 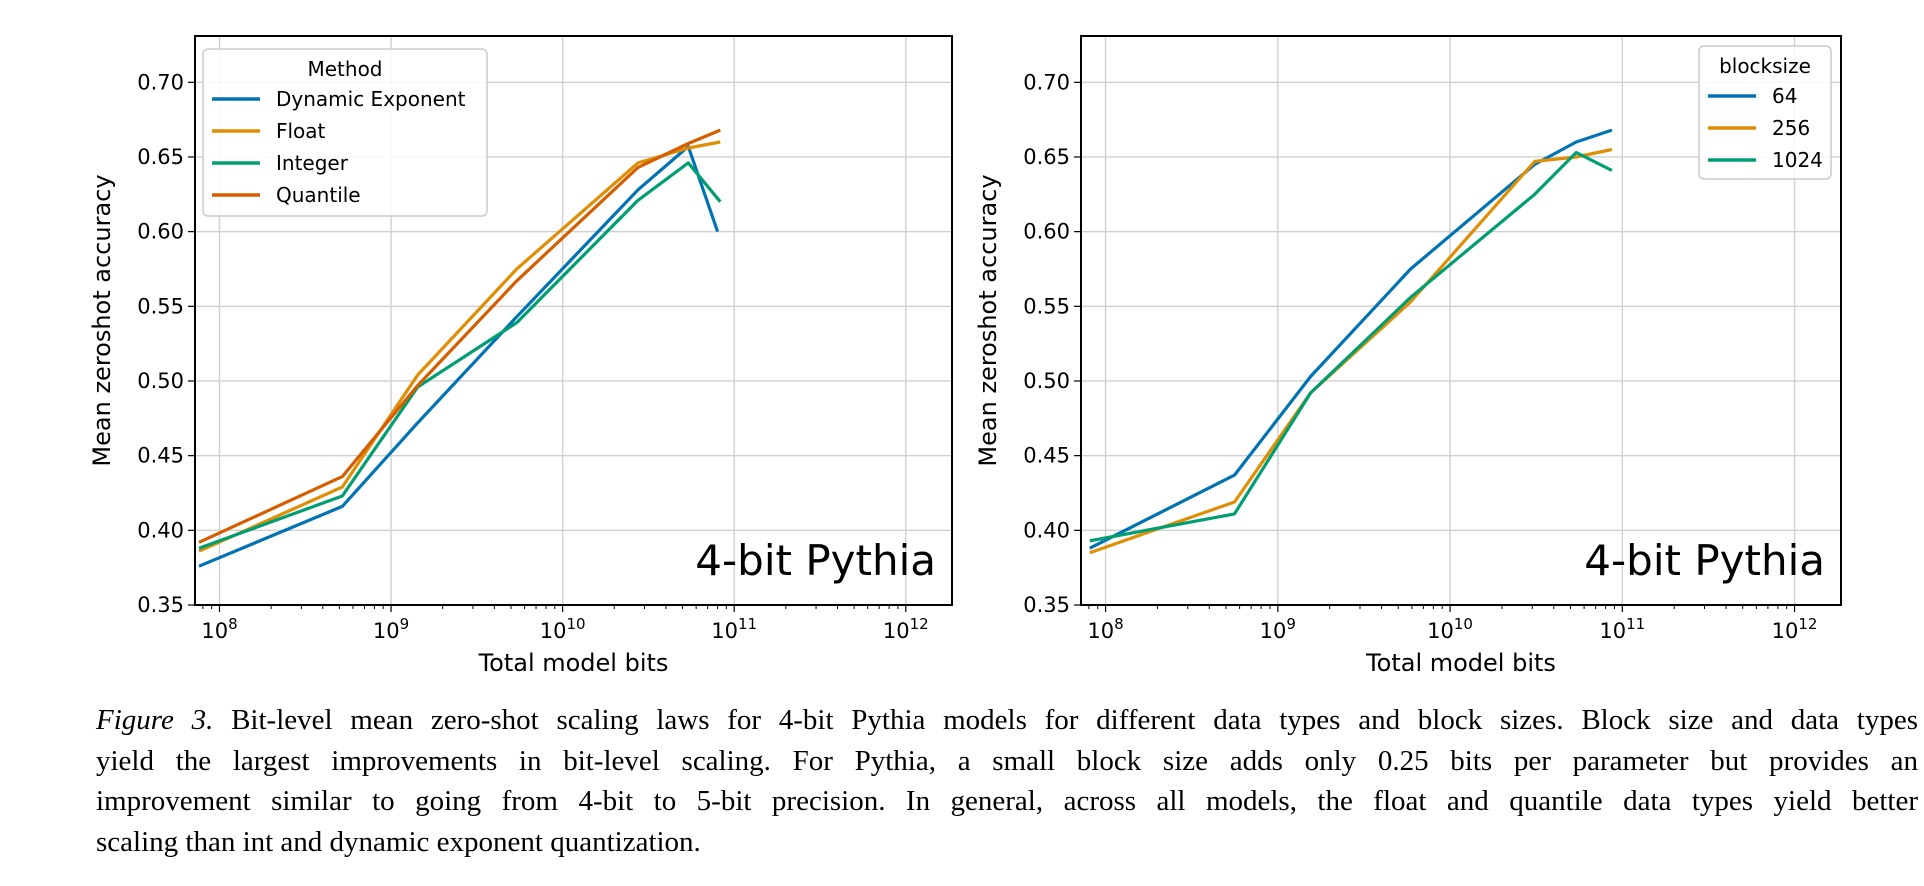 What do you see at coordinates (1765, 66) in the screenshot?
I see `legend-title: blocksize` at bounding box center [1765, 66].